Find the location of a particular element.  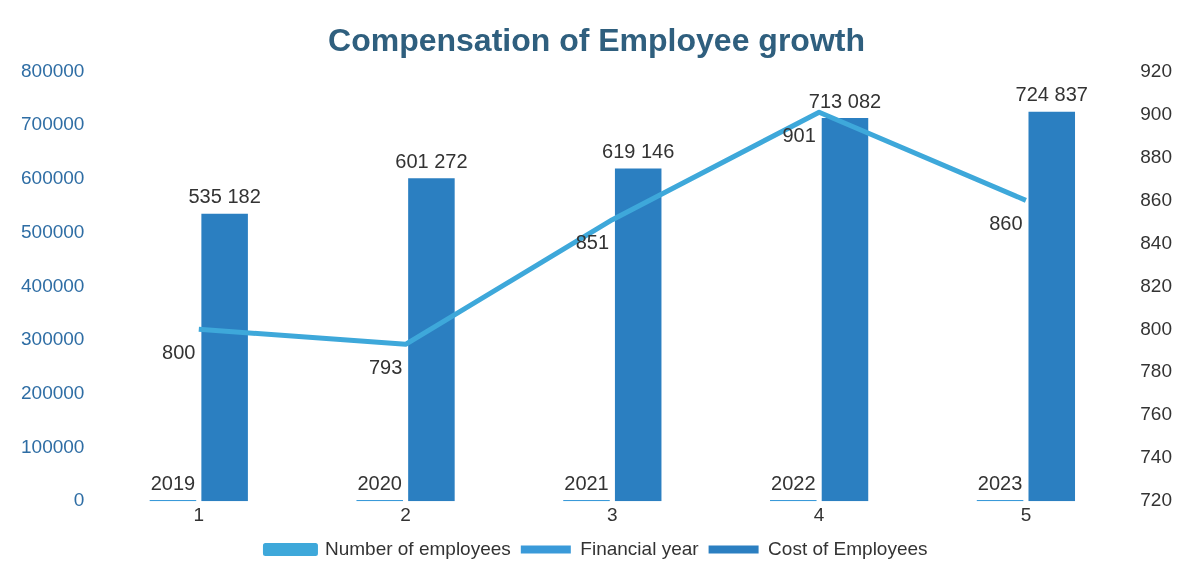

data-label: 793 is located at coordinates (385, 366).